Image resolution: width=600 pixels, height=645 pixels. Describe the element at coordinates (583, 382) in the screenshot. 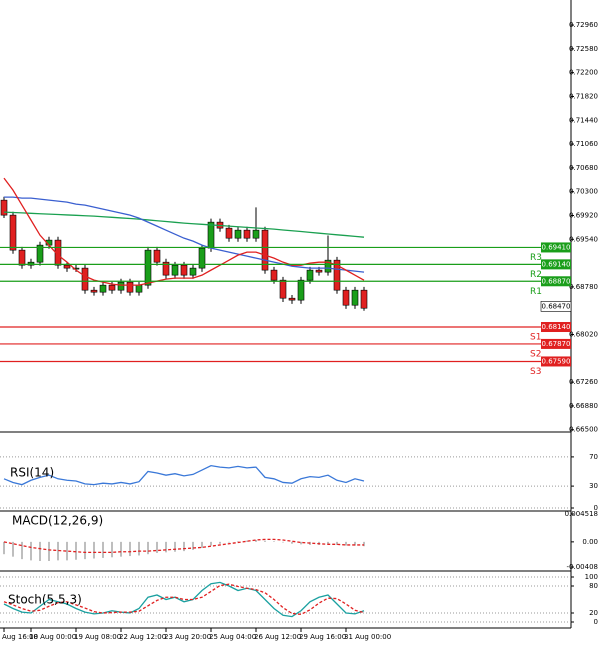

I see `y-tick-label: 0.67260` at that location.